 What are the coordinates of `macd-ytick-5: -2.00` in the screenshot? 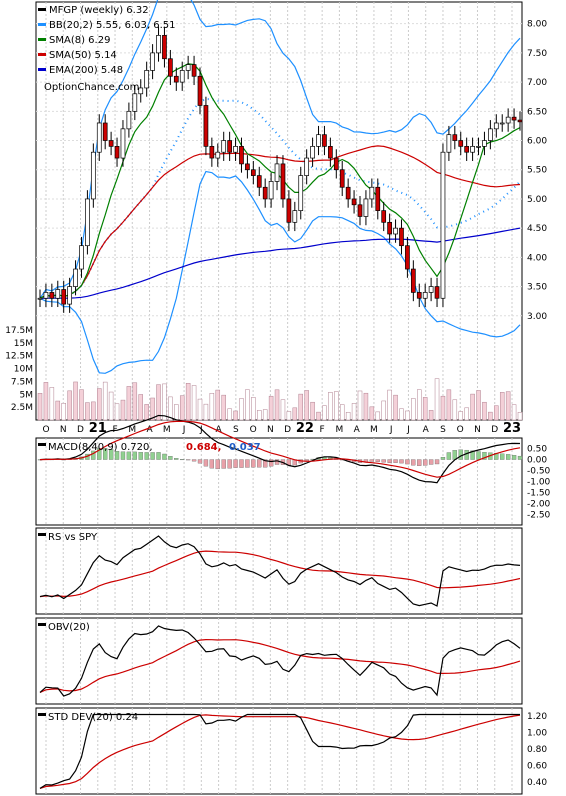 It's located at (539, 504).